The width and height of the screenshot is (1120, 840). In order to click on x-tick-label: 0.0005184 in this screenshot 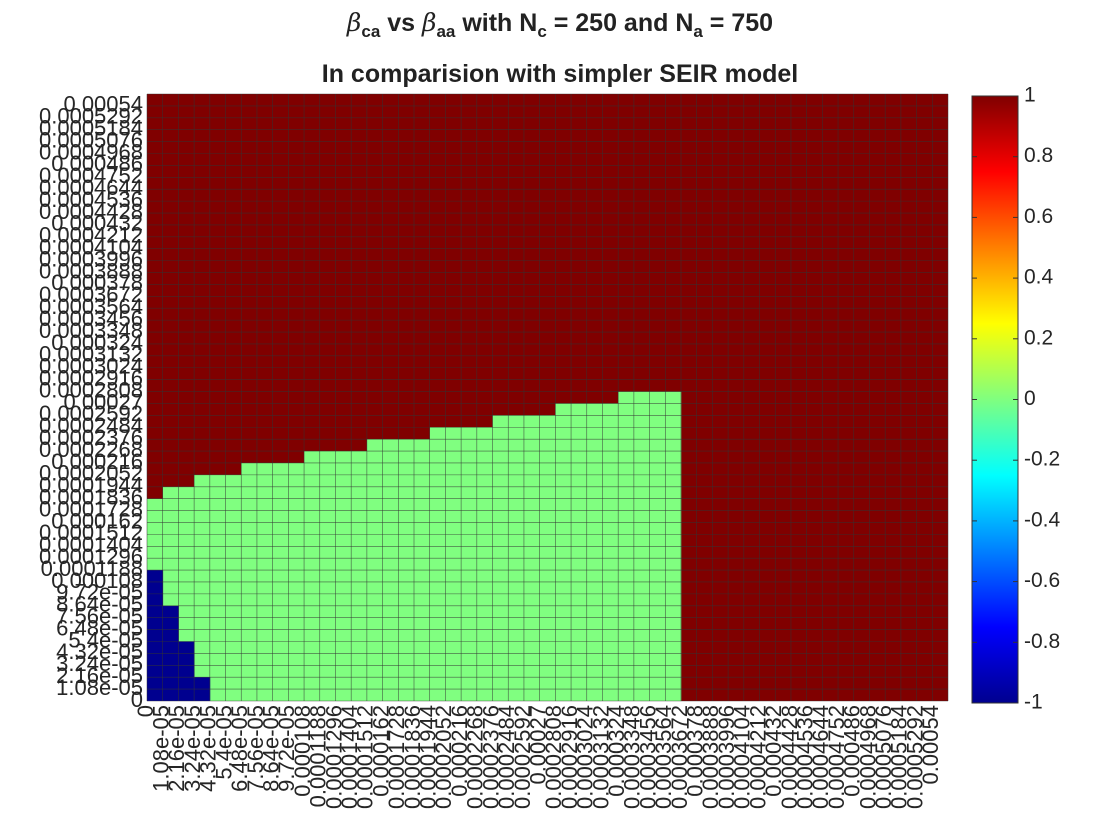, I will do `click(899, 757)`.